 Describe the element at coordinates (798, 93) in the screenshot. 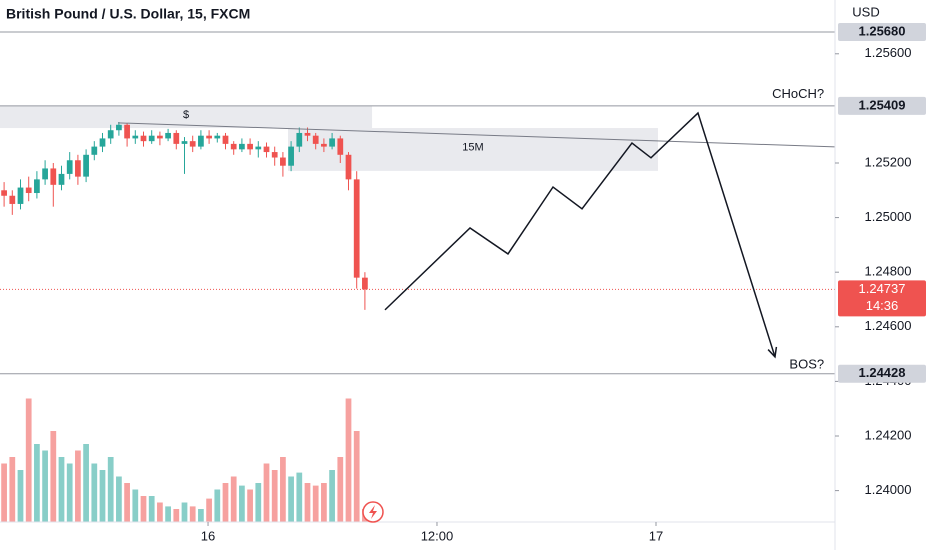

I see `annotation: CHoCH?` at that location.